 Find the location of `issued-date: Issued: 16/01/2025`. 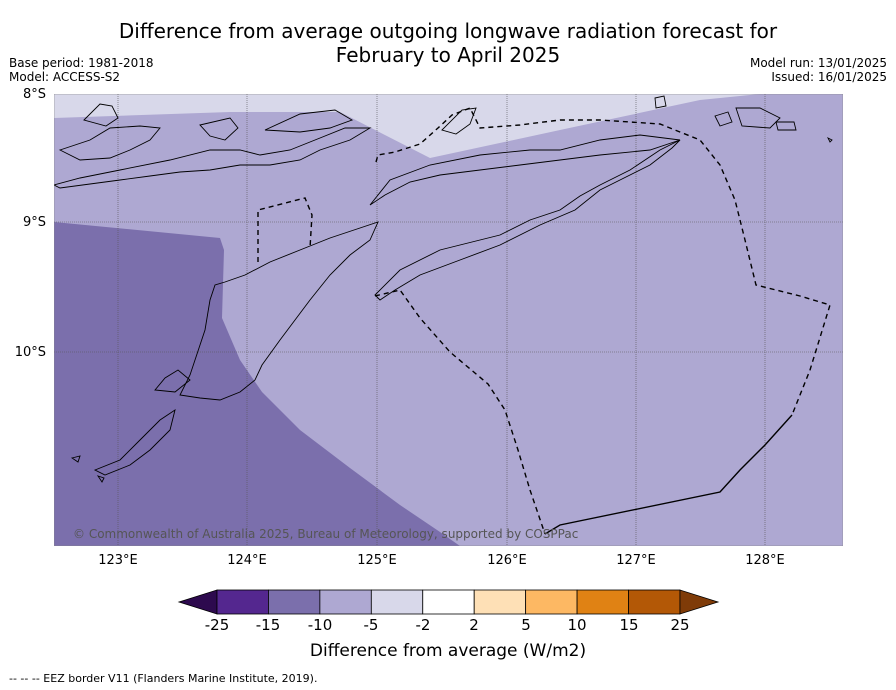

issued-date: Issued: 16/01/2025 is located at coordinates (829, 77).